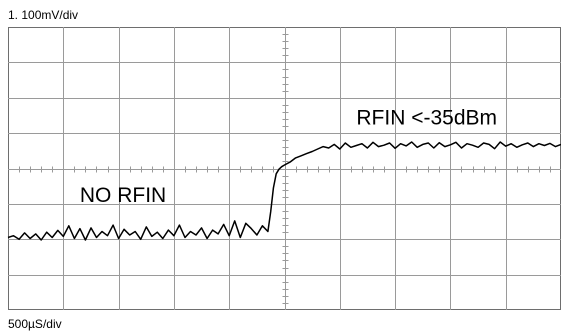  Describe the element at coordinates (426, 117) in the screenshot. I see `annotation-label: RFIN <-35dBm` at that location.